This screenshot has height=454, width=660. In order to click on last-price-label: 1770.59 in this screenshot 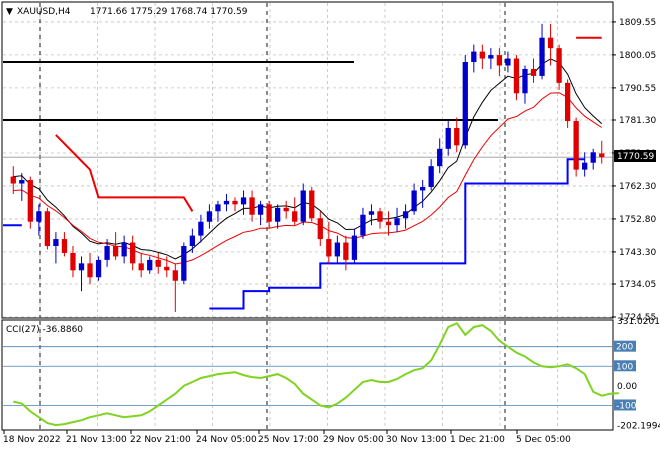, I will do `click(635, 157)`.